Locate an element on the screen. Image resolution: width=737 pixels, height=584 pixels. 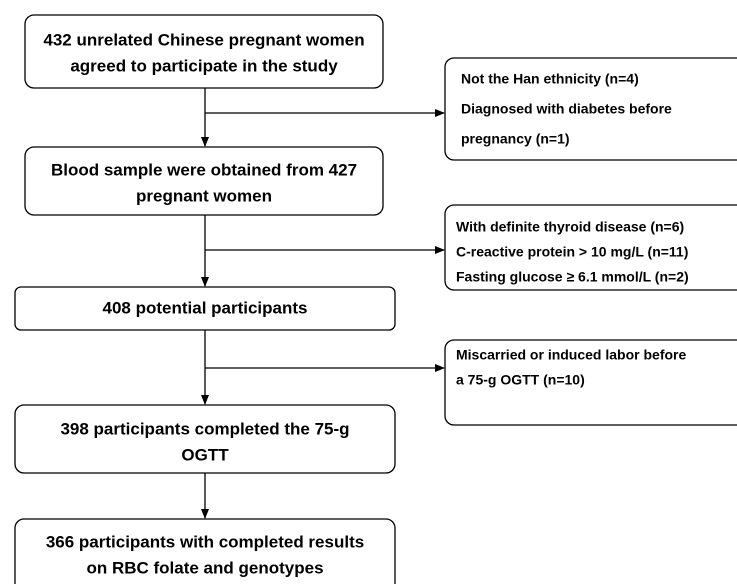
node-text: 432 unrelated Chinese pregnant women is located at coordinates (203, 39).